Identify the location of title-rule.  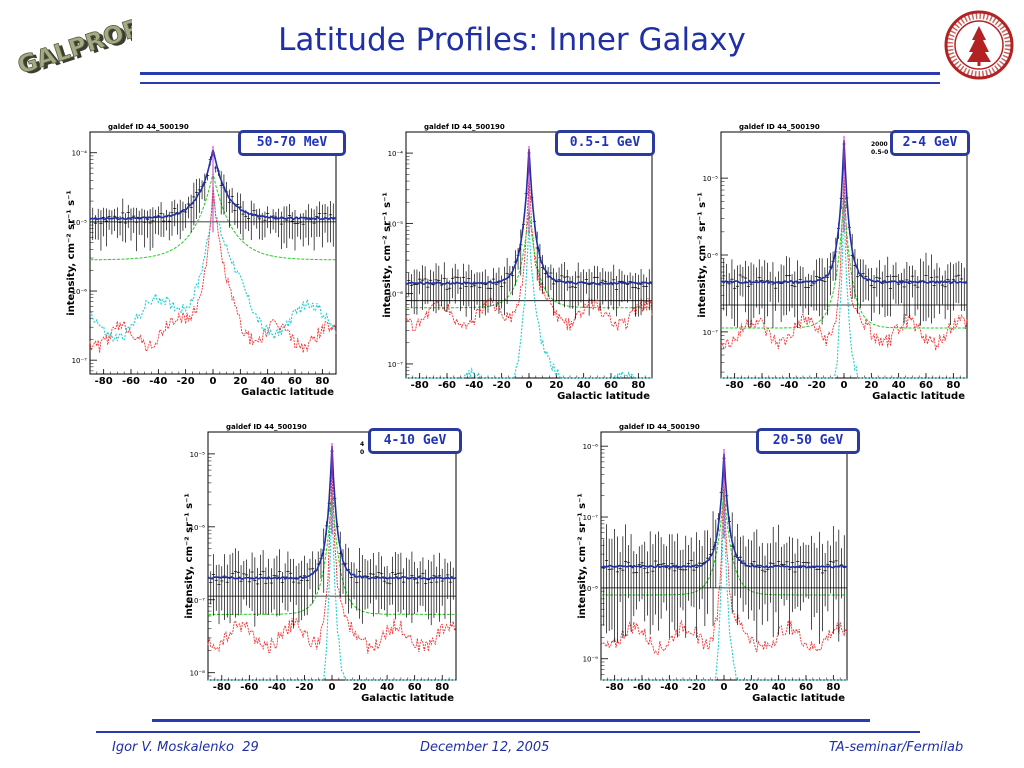
(540, 73).